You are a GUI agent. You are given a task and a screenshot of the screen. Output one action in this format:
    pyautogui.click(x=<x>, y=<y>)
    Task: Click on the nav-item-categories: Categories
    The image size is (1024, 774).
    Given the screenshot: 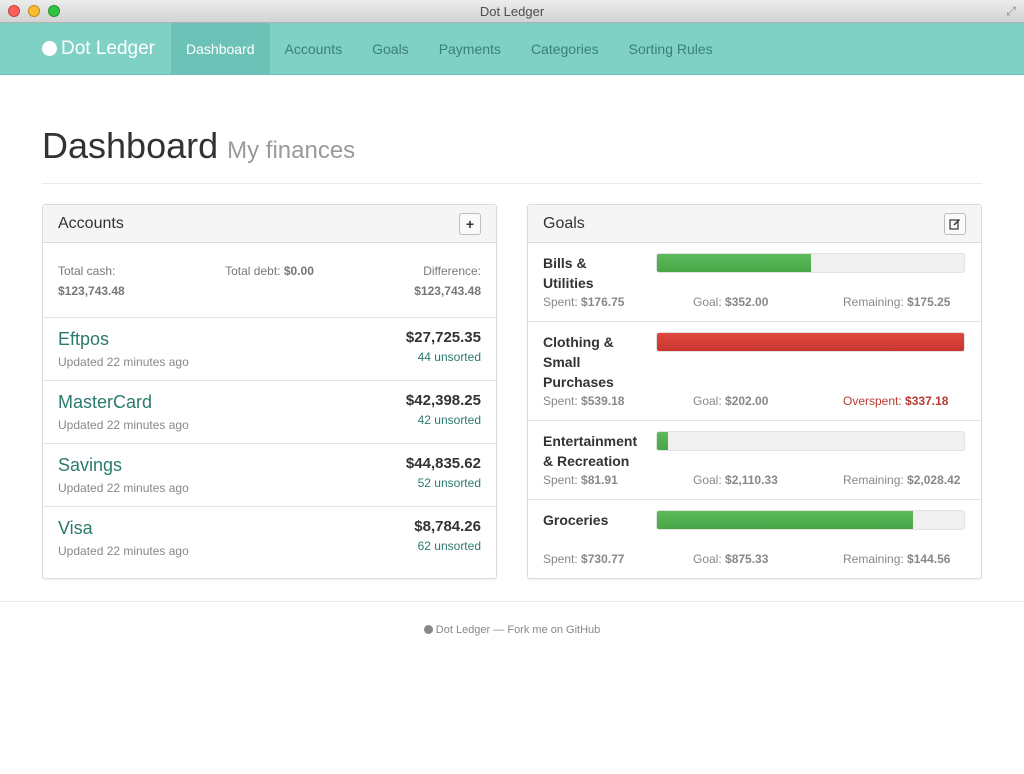 What is the action you would take?
    pyautogui.click(x=564, y=48)
    